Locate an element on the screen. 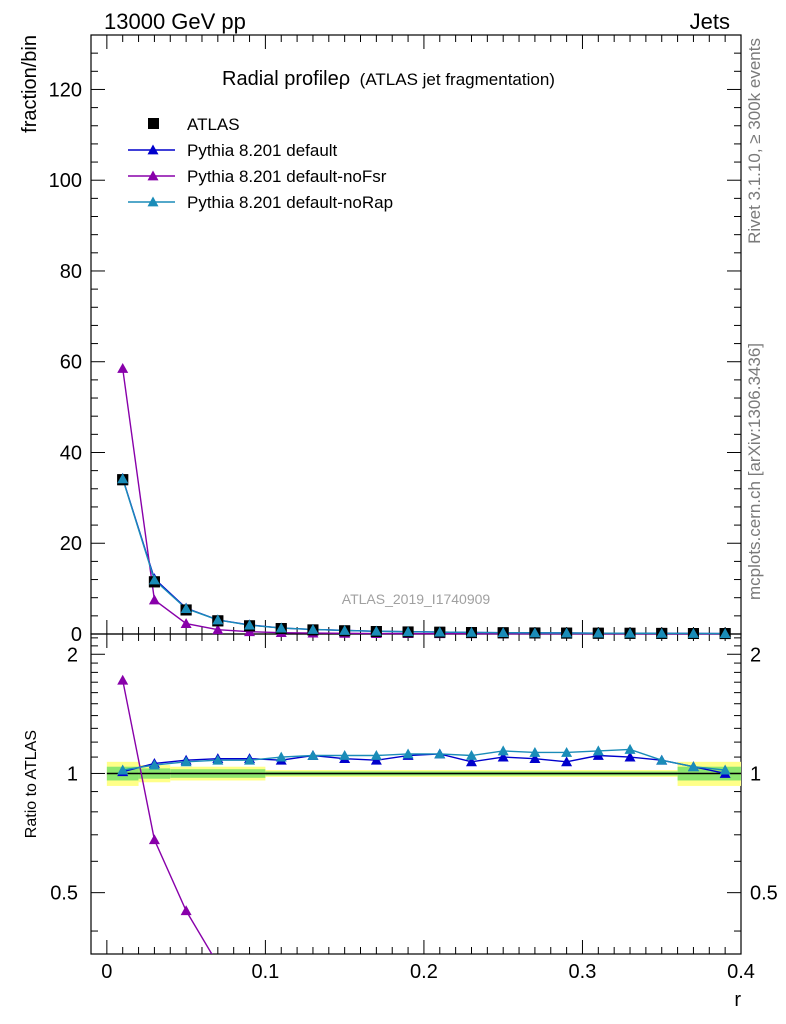 Image resolution: width=786 pixels, height=1024 pixels. ratio-y-tick-label: 2 is located at coordinates (72, 655).